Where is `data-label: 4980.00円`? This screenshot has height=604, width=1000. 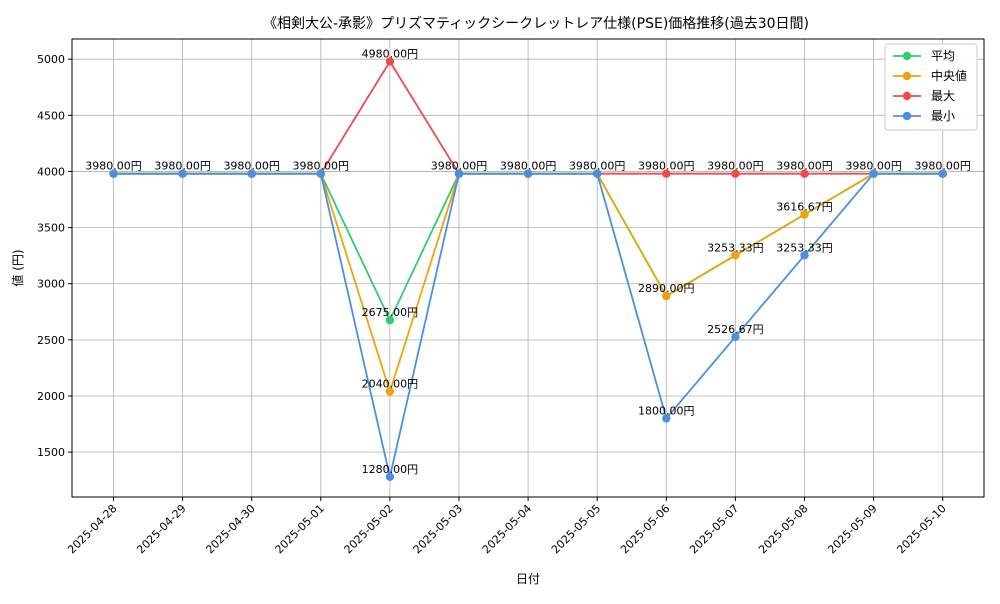
data-label: 4980.00円 is located at coordinates (390, 53).